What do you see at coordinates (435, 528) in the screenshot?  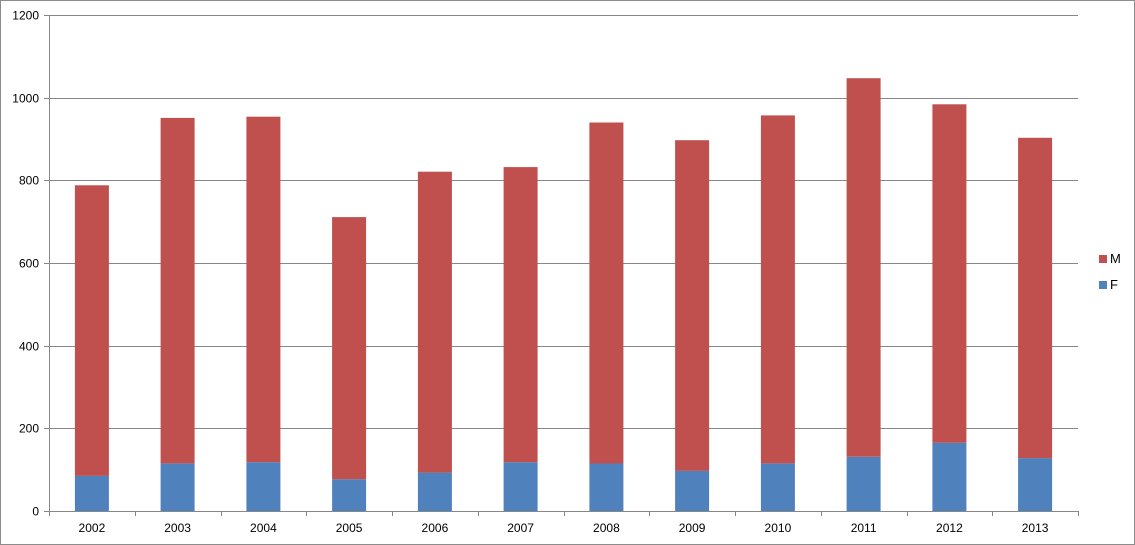 I see `x-tick-label-2006: 2006` at bounding box center [435, 528].